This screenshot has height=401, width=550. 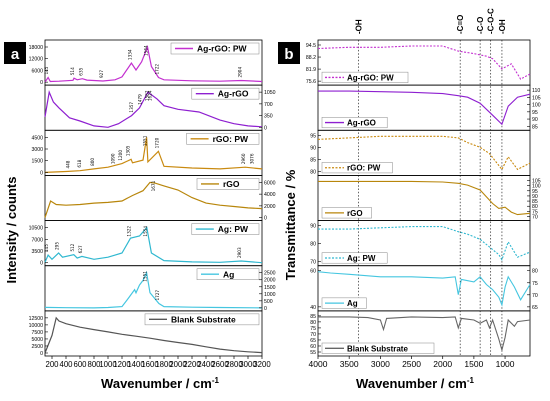 What do you see at coordinates (120, 155) in the screenshot?
I see `peak-label: 1200` at bounding box center [120, 155].